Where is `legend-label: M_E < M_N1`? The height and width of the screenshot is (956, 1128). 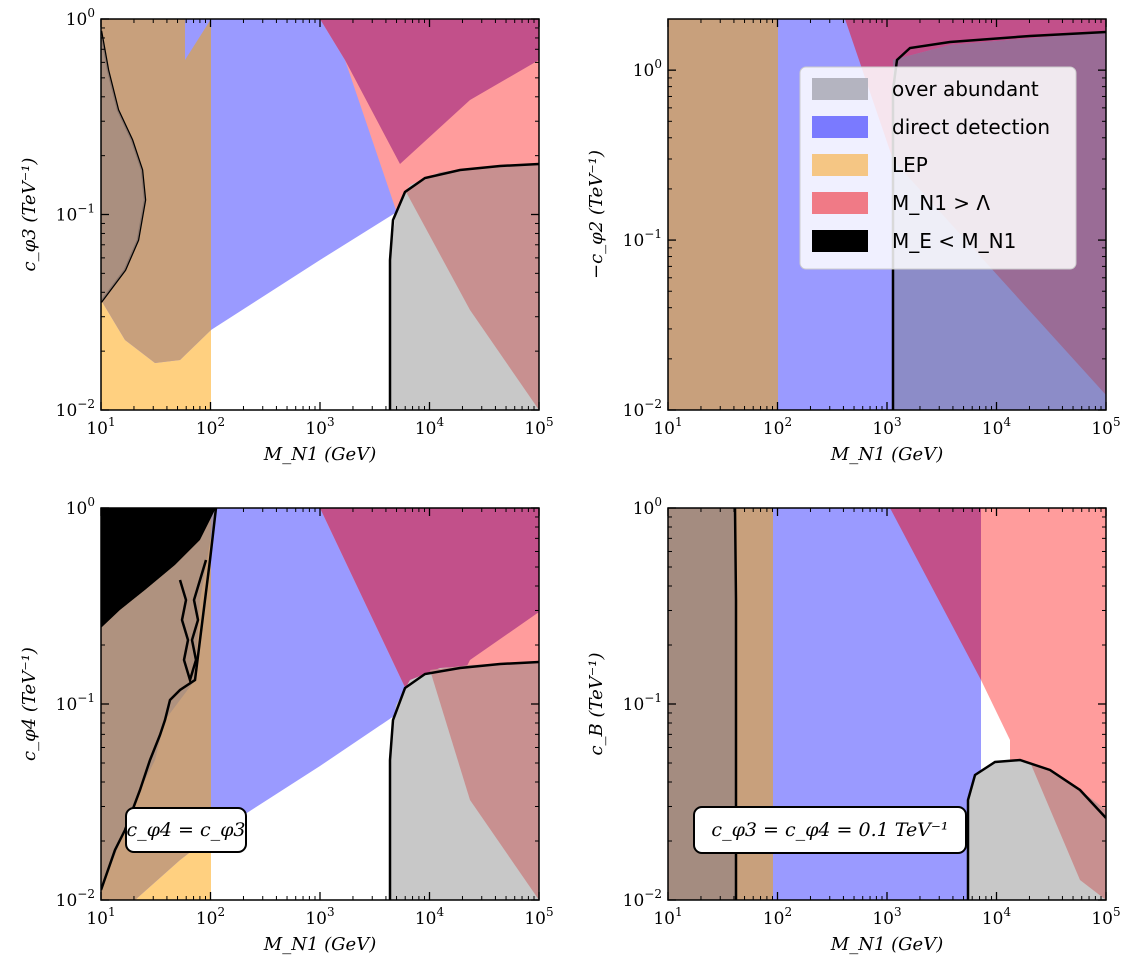
legend-label: M_E < M_N1 is located at coordinates (954, 241).